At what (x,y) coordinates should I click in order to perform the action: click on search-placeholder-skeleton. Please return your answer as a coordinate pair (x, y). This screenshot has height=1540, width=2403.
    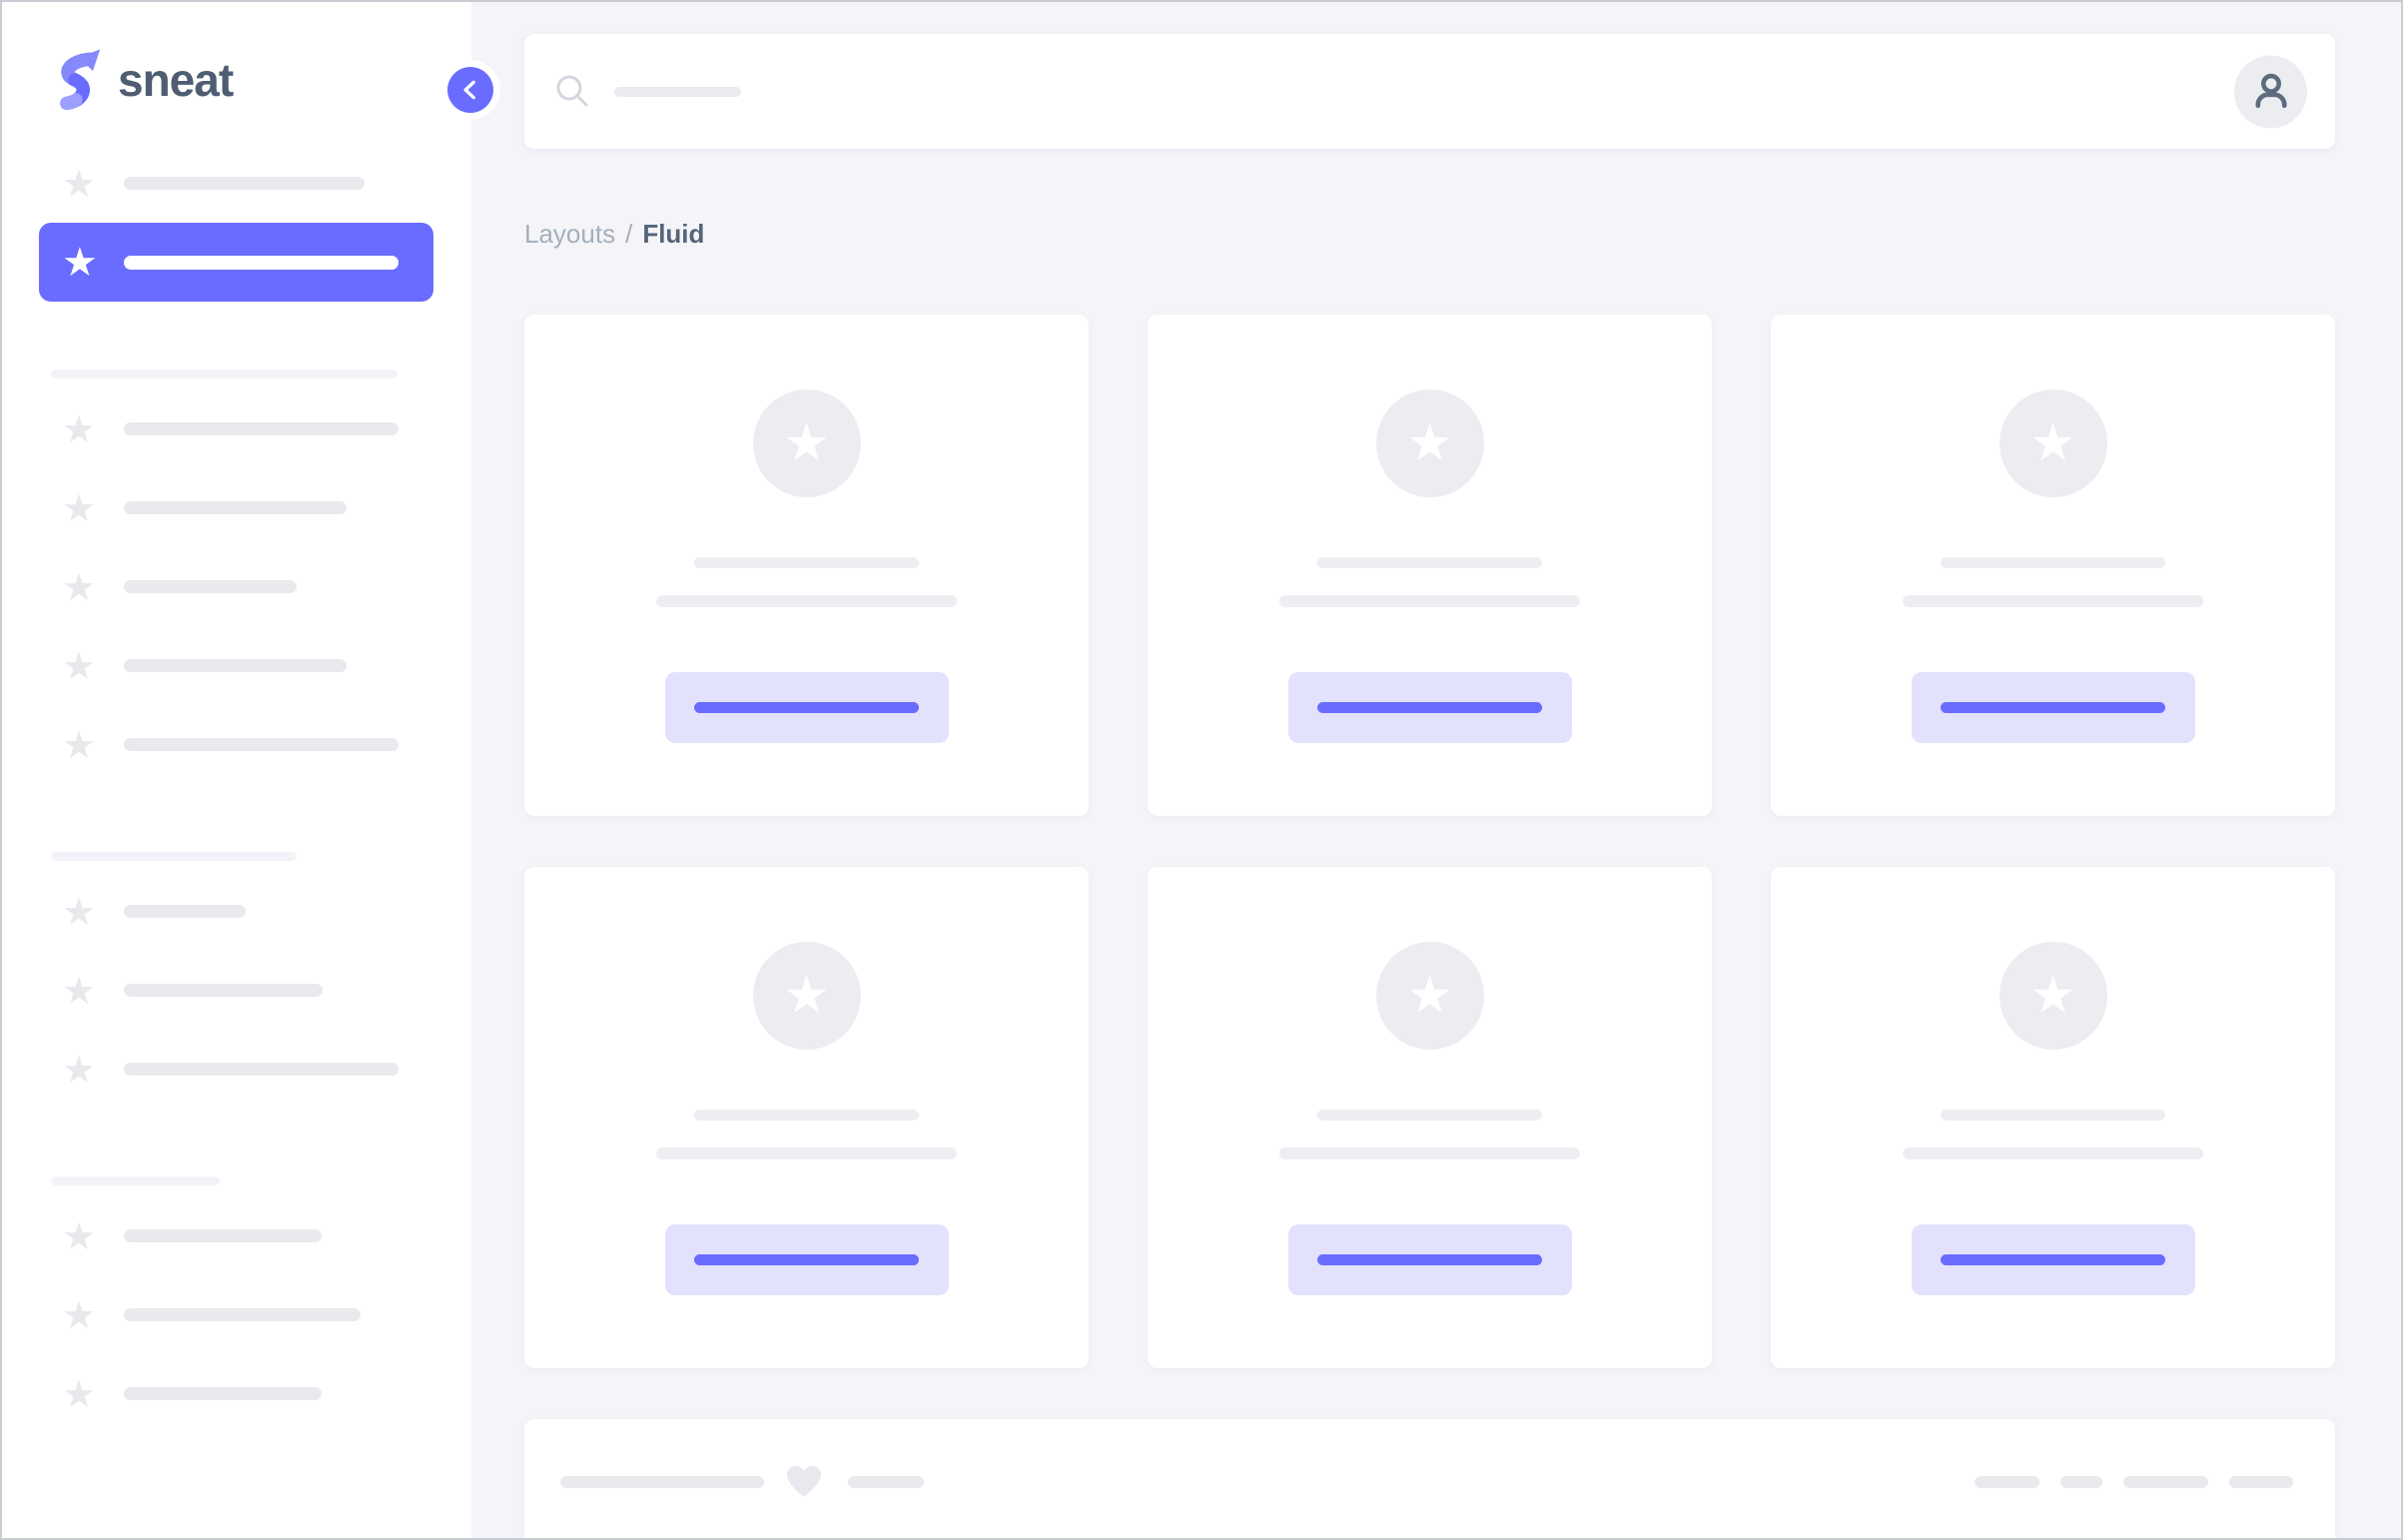
    Looking at the image, I should click on (677, 92).